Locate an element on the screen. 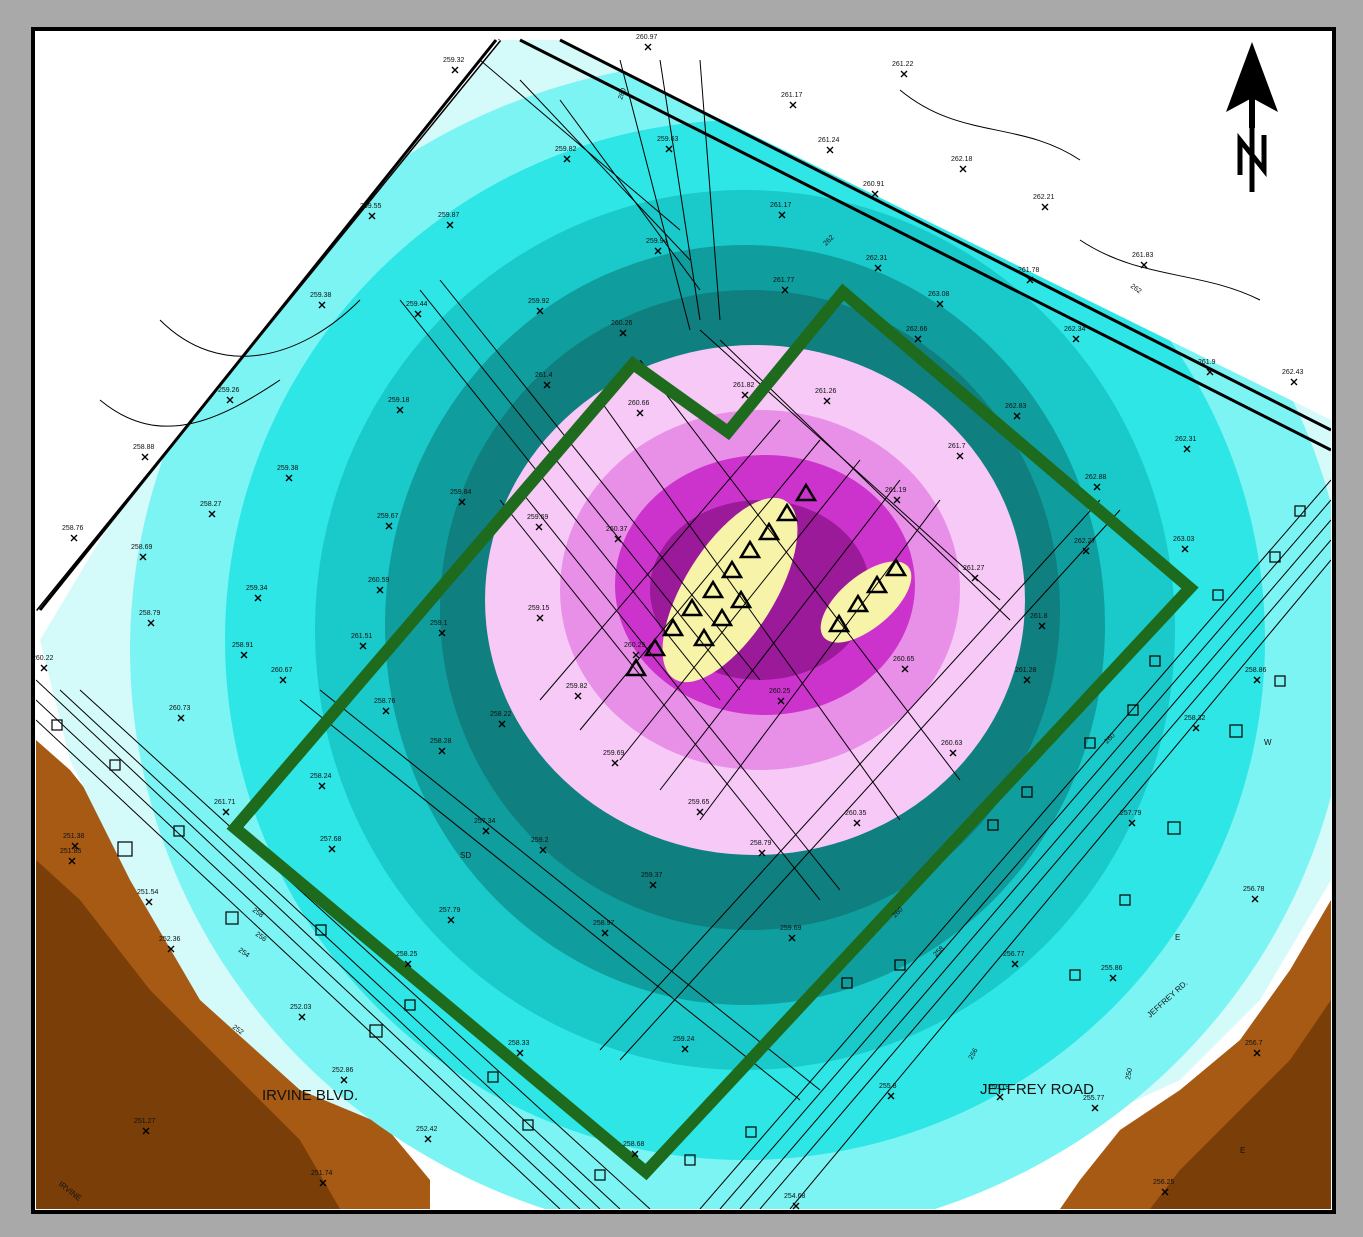 This screenshot has width=1363, height=1237. survey-point: 260.73 is located at coordinates (180, 713).